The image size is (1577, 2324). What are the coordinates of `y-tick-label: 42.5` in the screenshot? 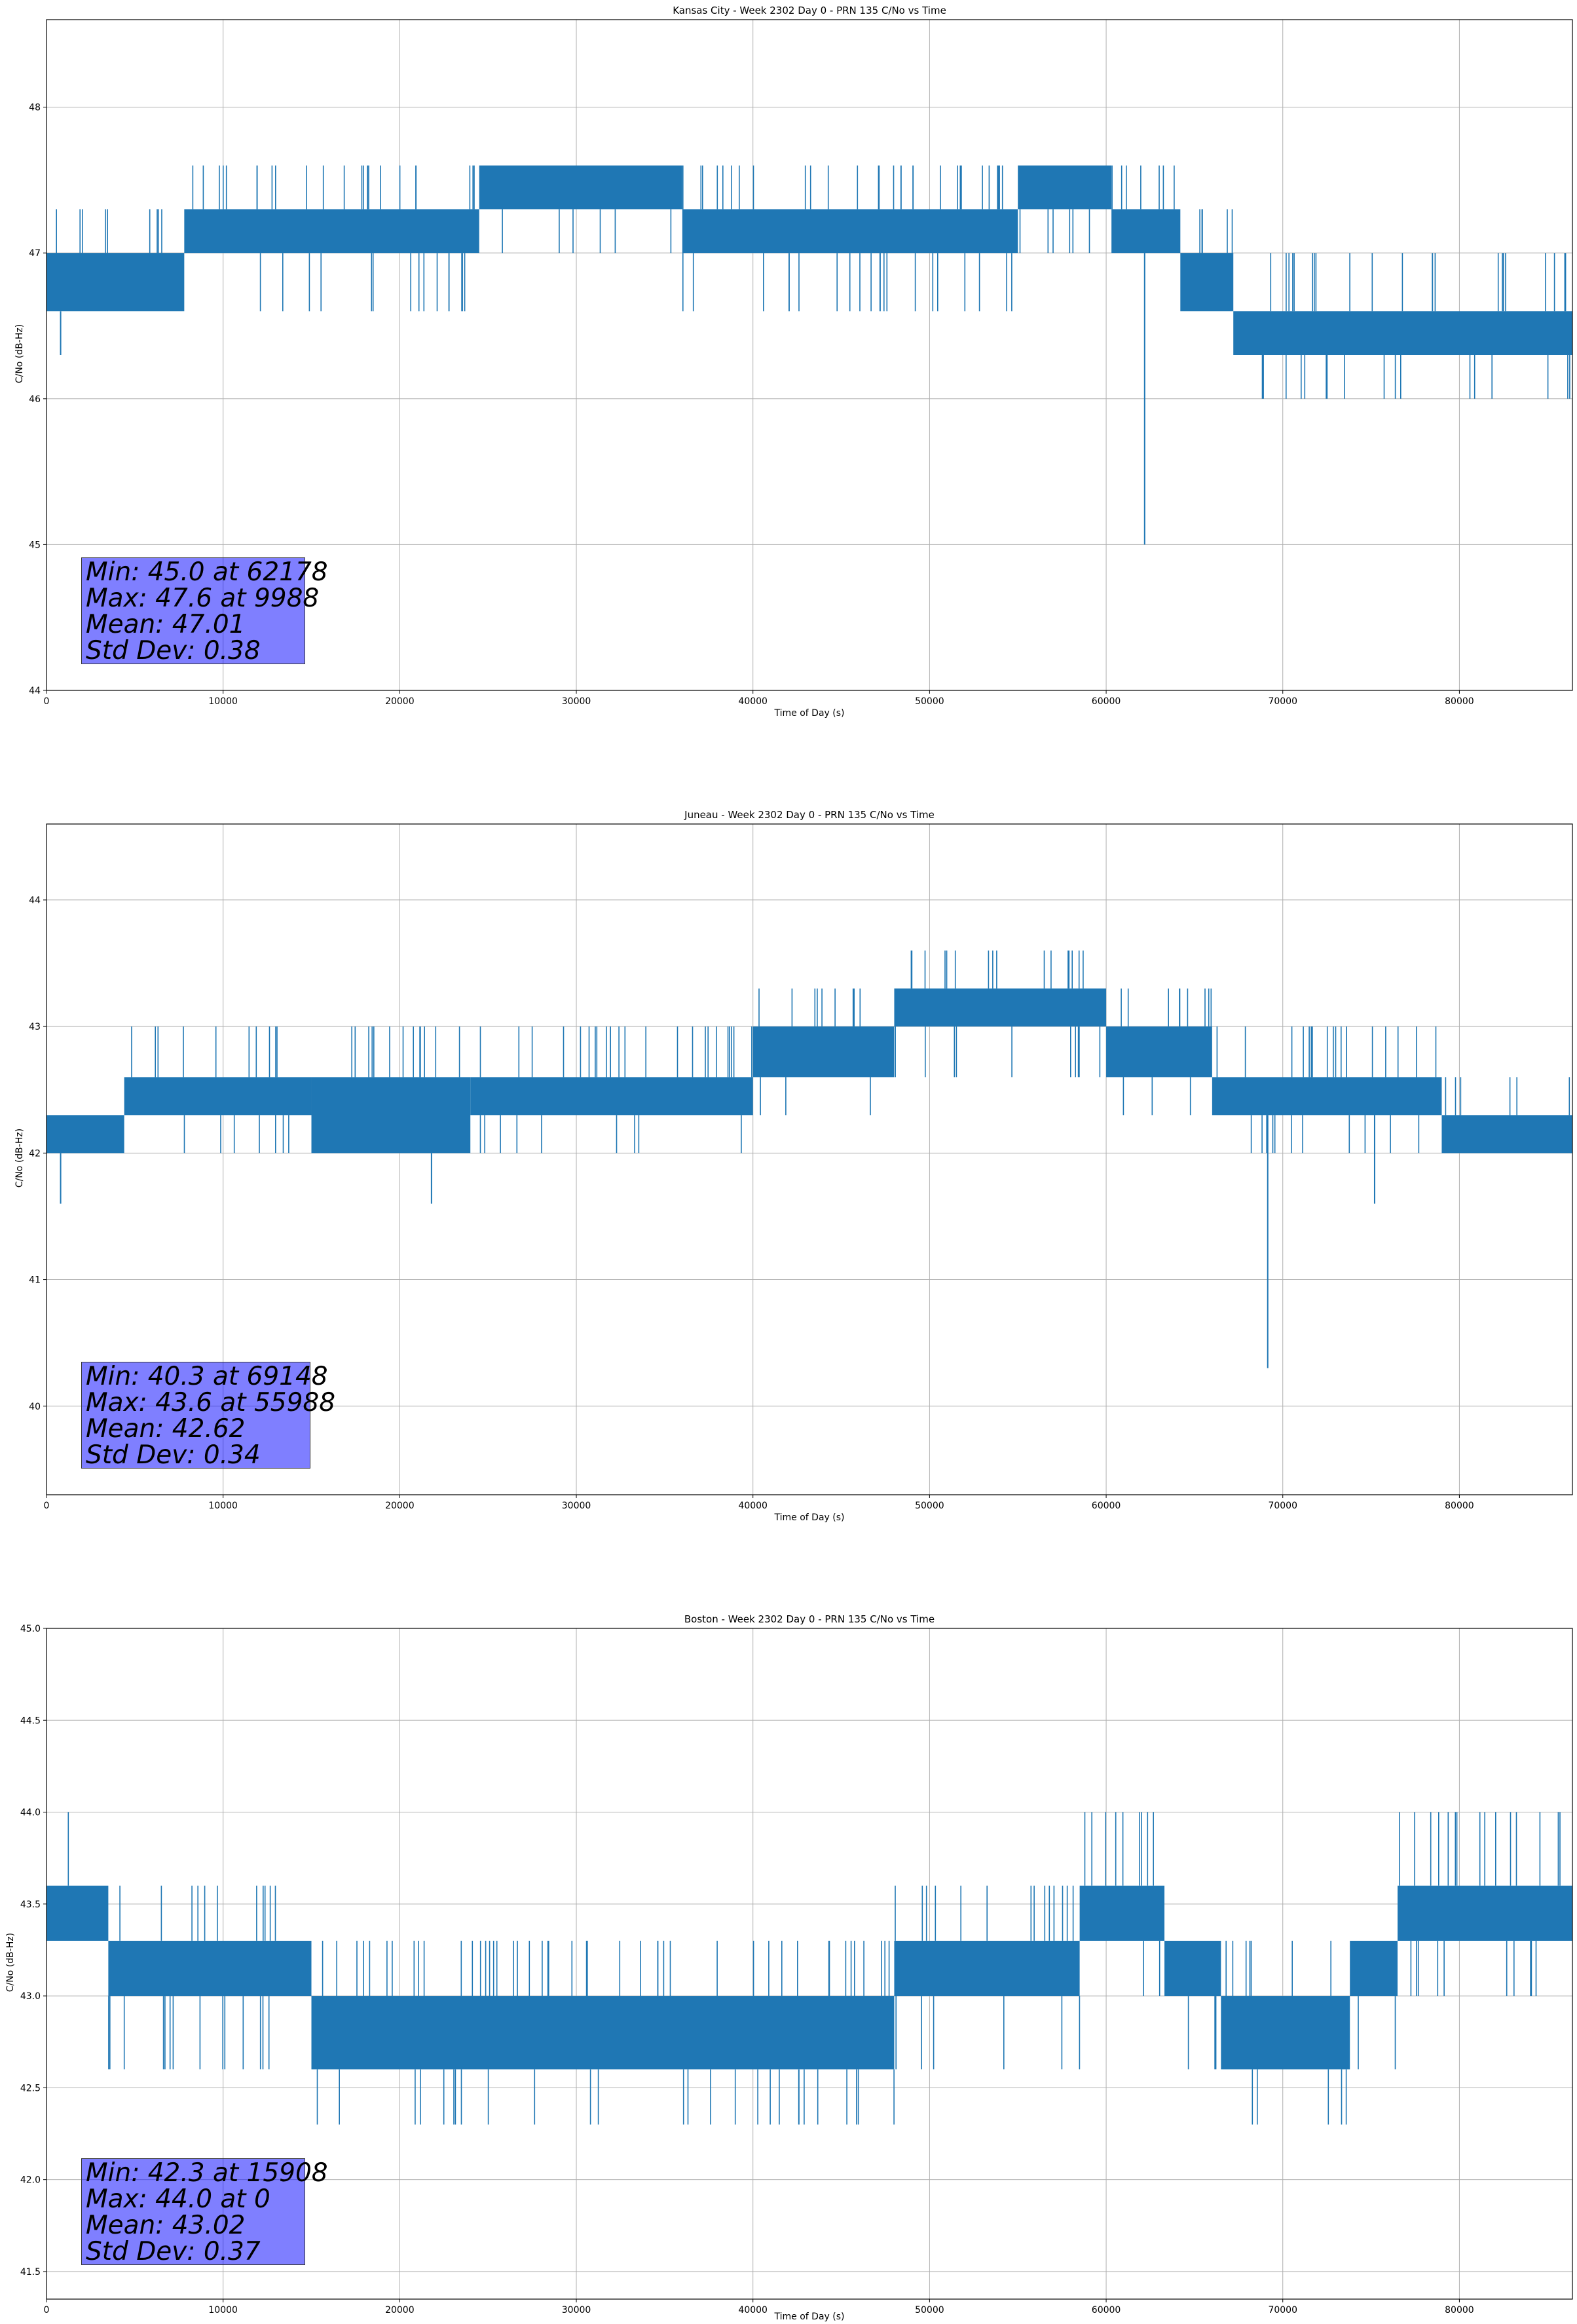 It's located at (30, 2088).